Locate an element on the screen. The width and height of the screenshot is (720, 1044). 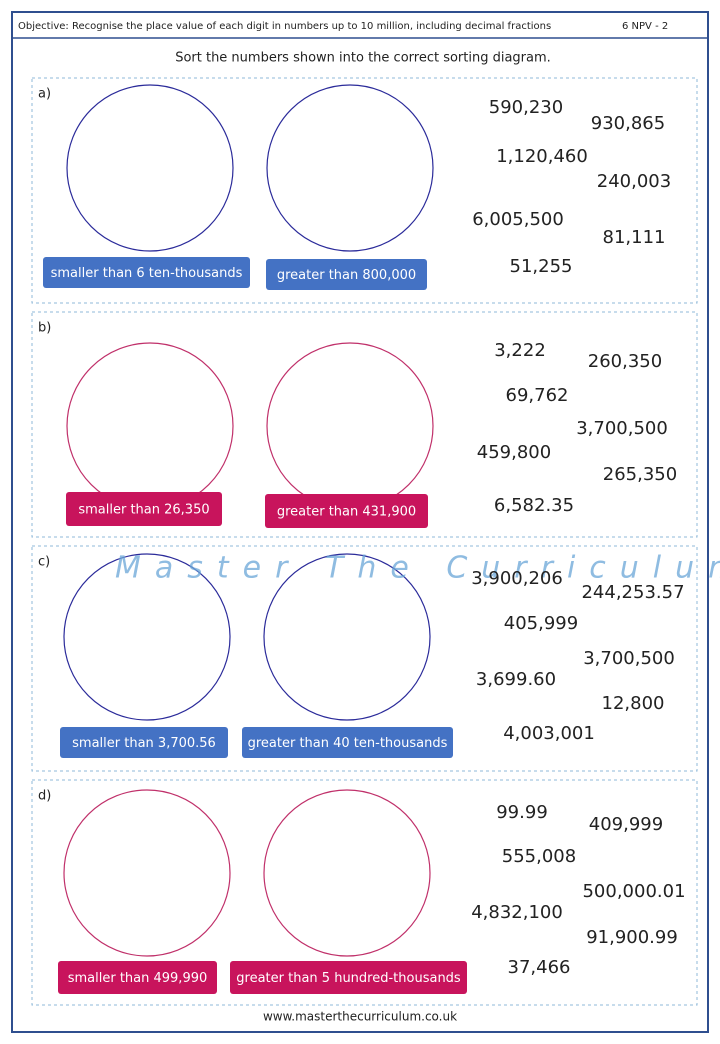
set-label: smaller than 499,990 is located at coordinates (138, 978).